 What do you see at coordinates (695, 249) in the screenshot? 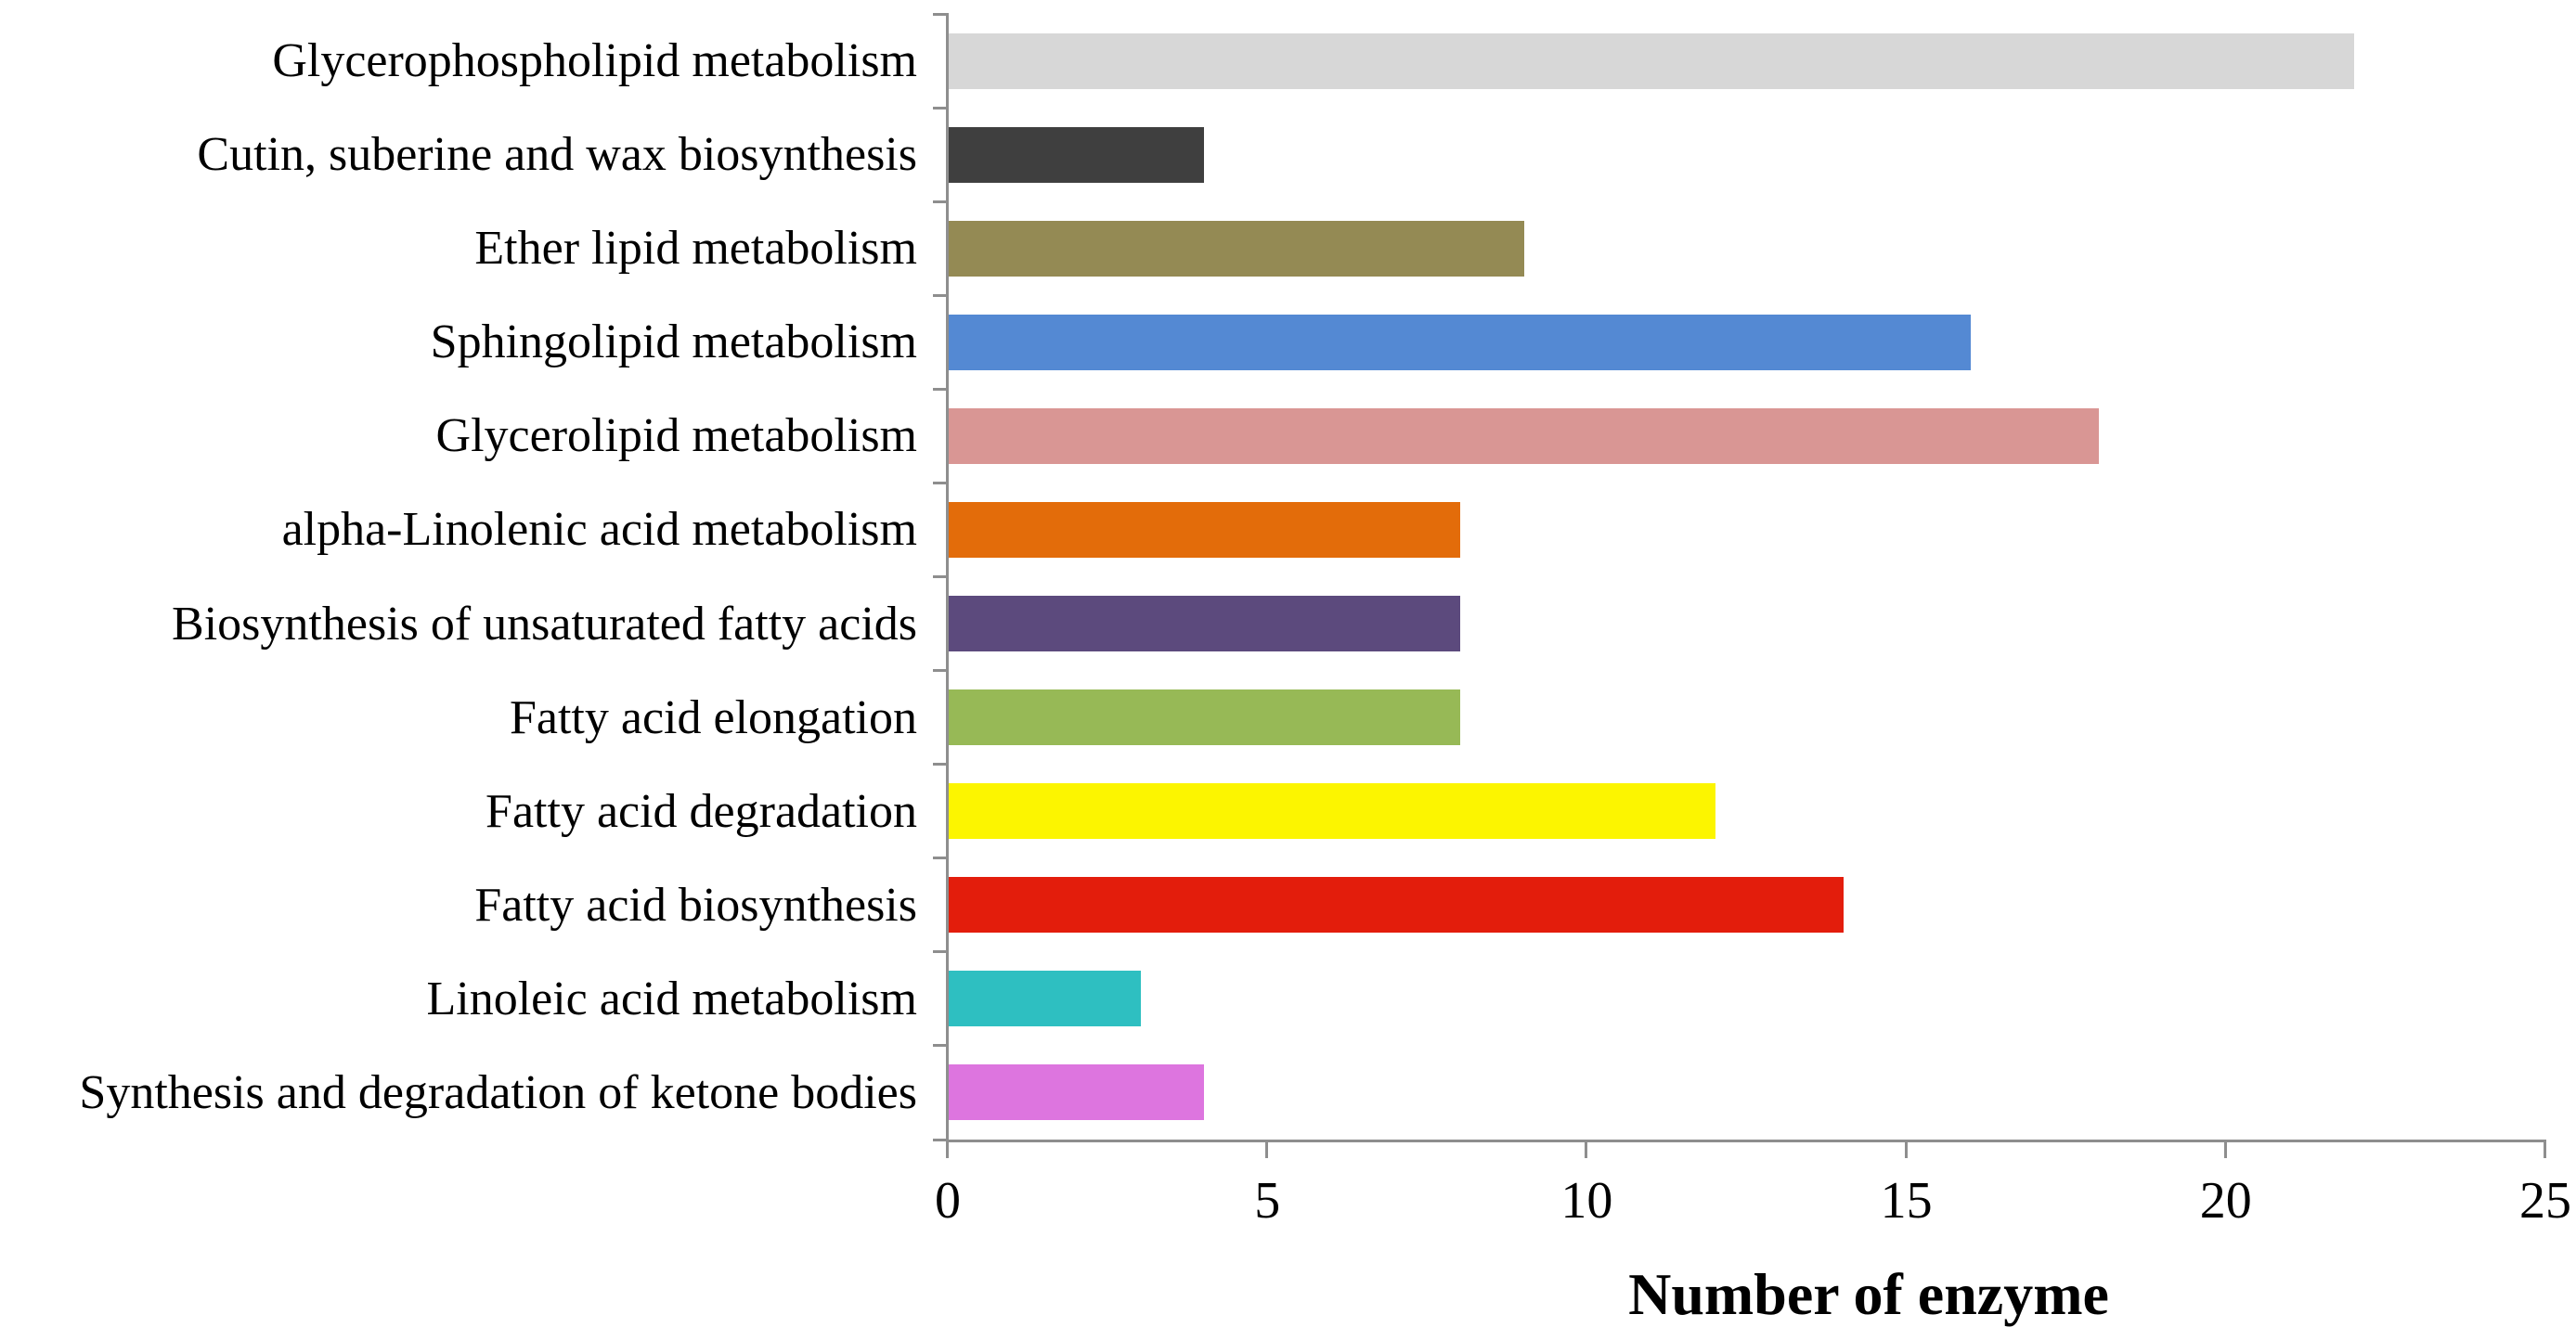
I see `category-label: Ether lipid metabolism` at bounding box center [695, 249].